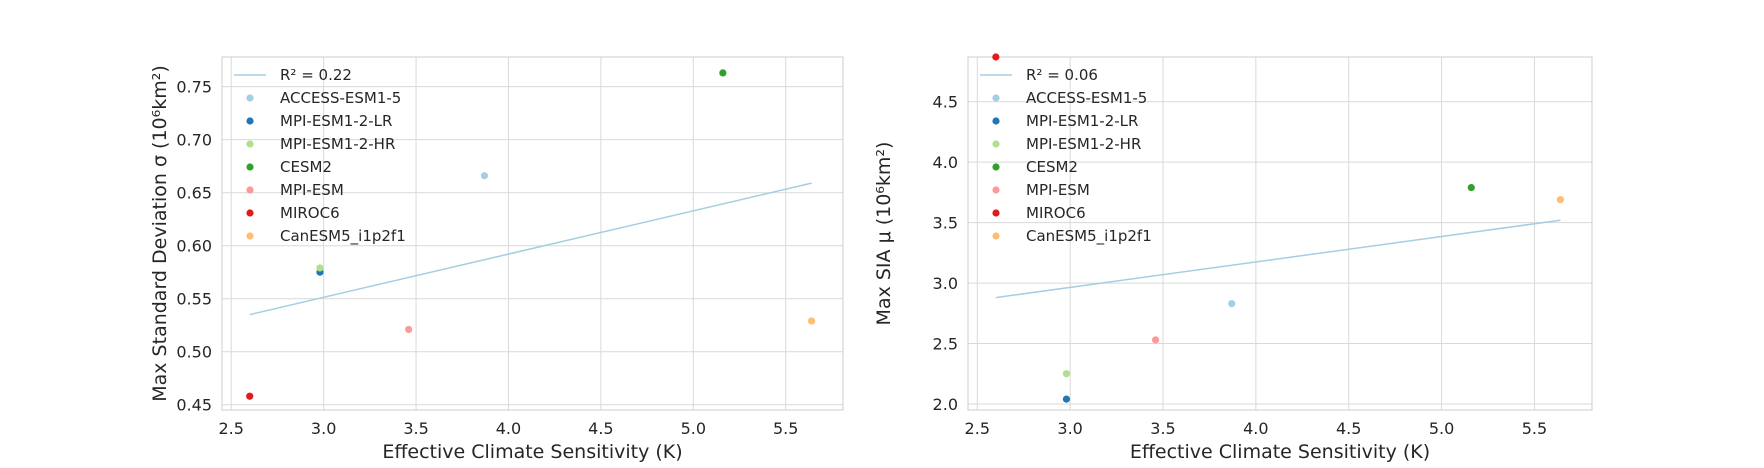 Image resolution: width=1764 pixels, height=468 pixels. What do you see at coordinates (160, 233) in the screenshot?
I see `y-axis-label: Max Standard Deviation σ (10⁶km²)` at bounding box center [160, 233].